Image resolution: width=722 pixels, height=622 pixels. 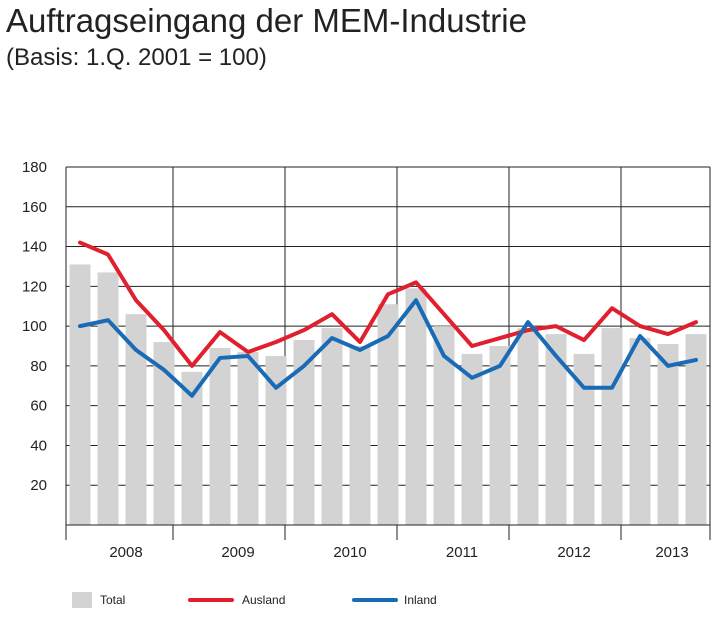 I want to click on x-tick-label: 2013, so click(x=671, y=552).